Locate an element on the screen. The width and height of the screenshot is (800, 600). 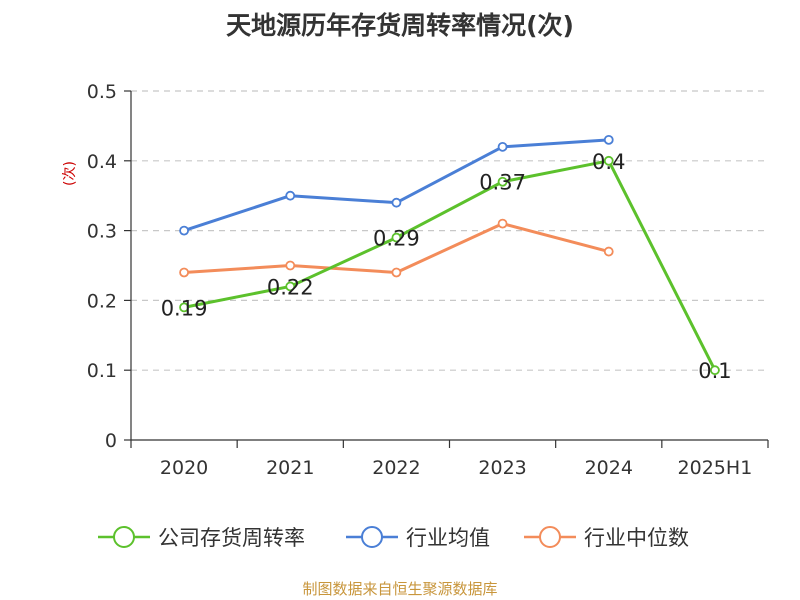
data-label: 0.37 is located at coordinates (502, 183).